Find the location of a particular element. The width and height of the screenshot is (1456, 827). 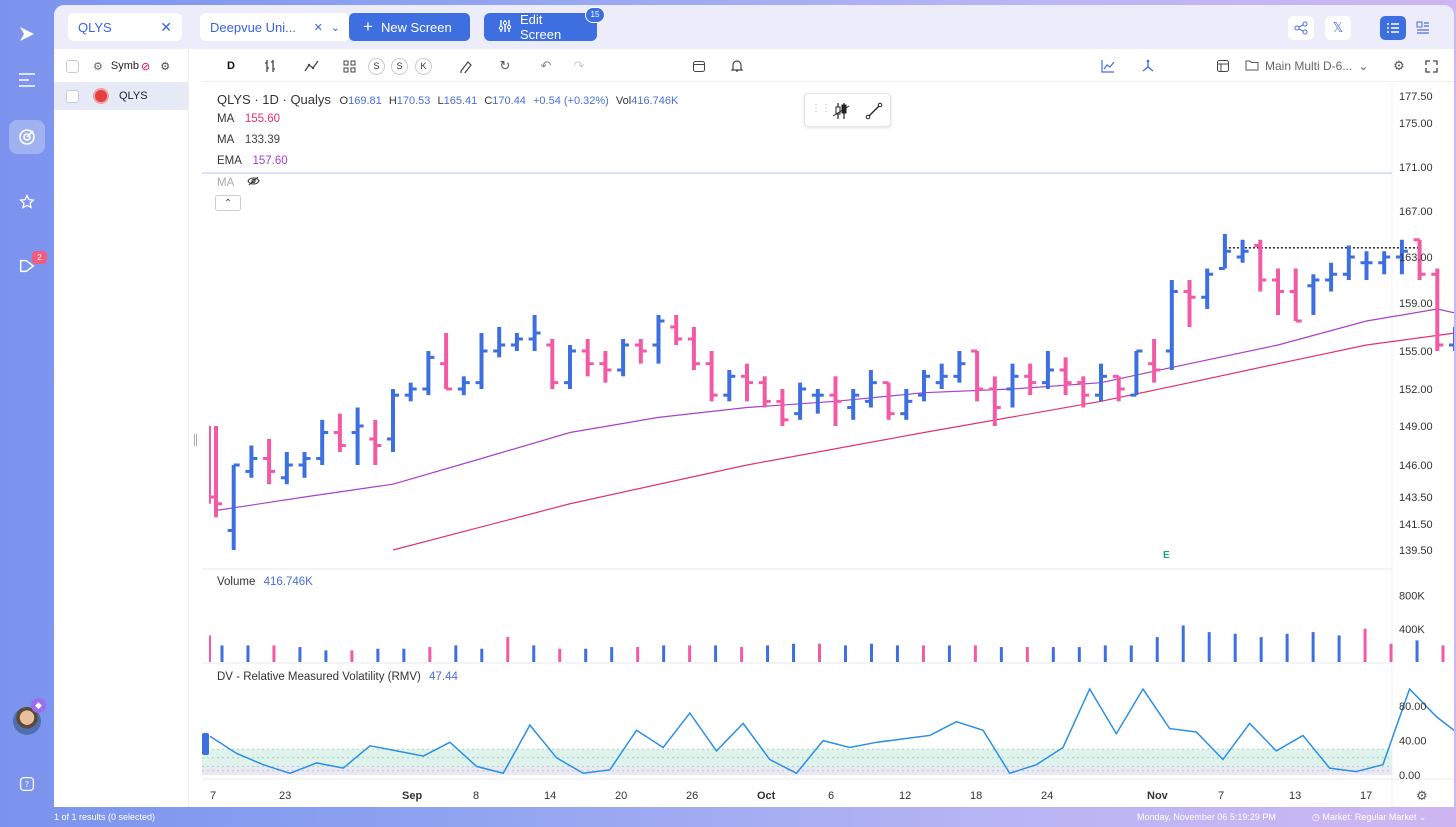

panel-resize-handle is located at coordinates (195, 428).